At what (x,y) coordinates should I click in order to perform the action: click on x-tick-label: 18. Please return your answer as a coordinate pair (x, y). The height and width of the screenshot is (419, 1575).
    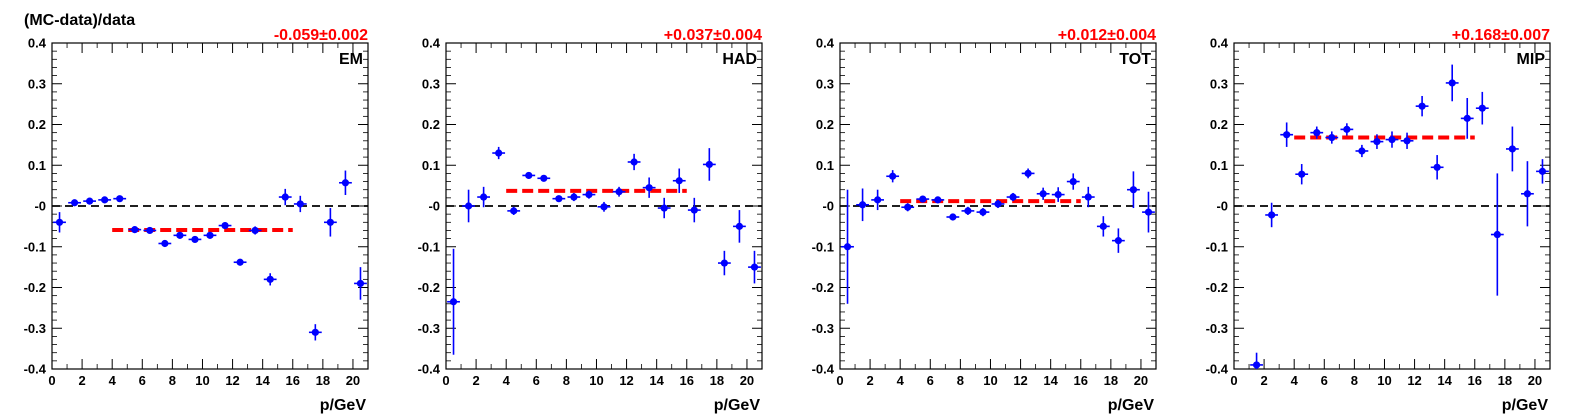
    Looking at the image, I should click on (1505, 380).